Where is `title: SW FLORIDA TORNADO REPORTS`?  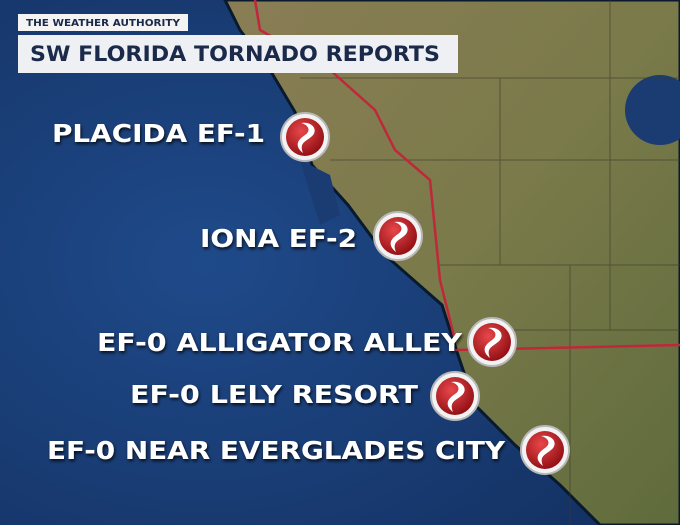
title: SW FLORIDA TORNADO REPORTS is located at coordinates (235, 54).